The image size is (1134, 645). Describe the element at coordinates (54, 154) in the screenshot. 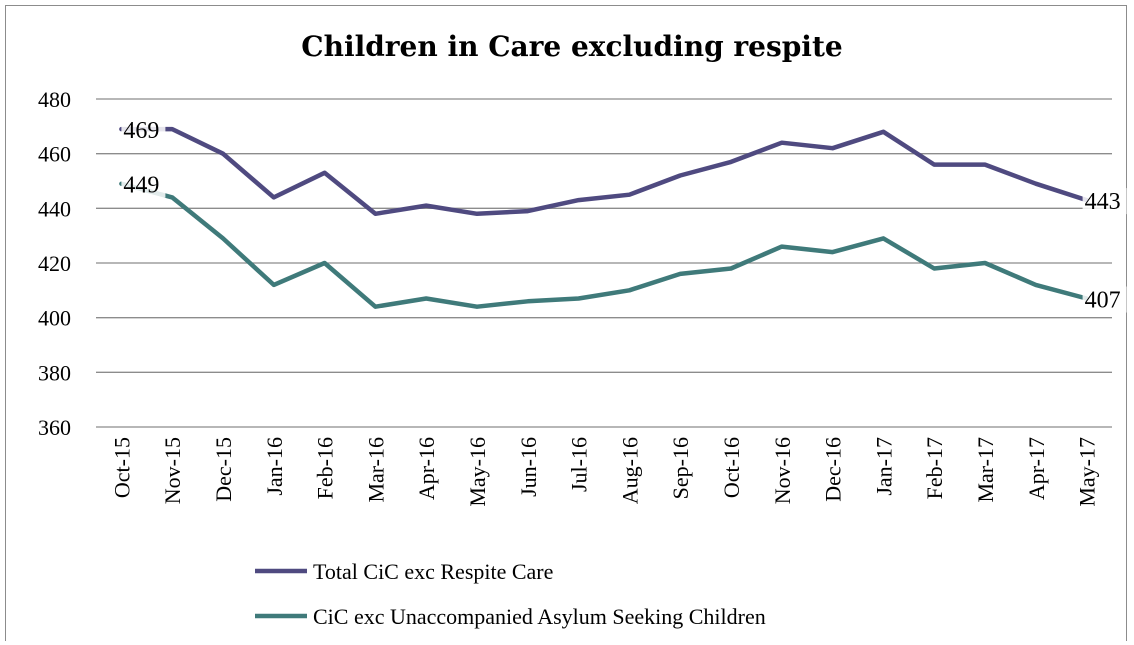

I see `y-tick-label: 460` at that location.